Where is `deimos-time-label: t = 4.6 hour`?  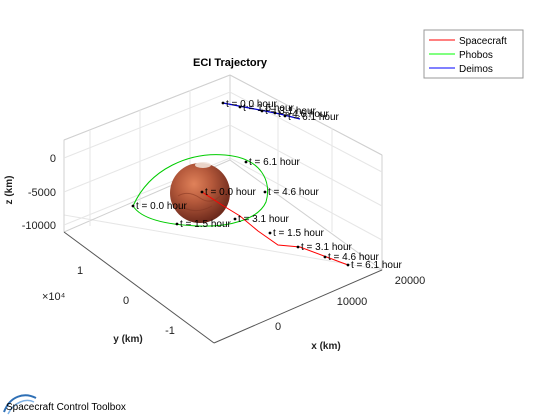
deimos-time-label: t = 4.6 hour is located at coordinates (304, 114).